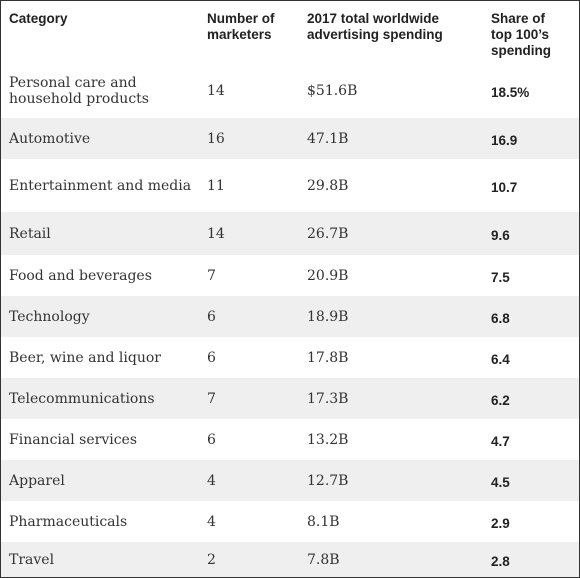  What do you see at coordinates (332, 90) in the screenshot?
I see `spending-cell: $51.6B` at bounding box center [332, 90].